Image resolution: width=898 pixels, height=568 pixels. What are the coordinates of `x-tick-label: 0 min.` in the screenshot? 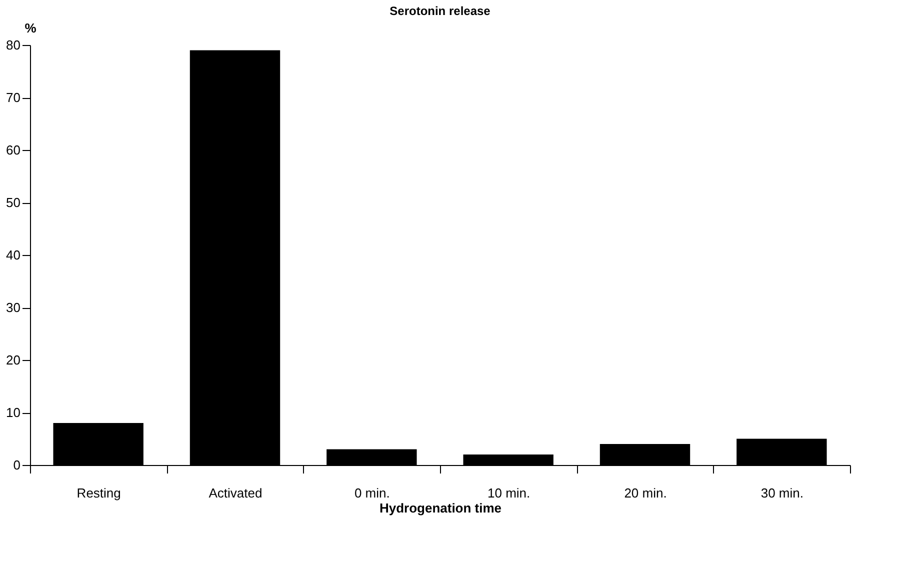 It's located at (372, 493).